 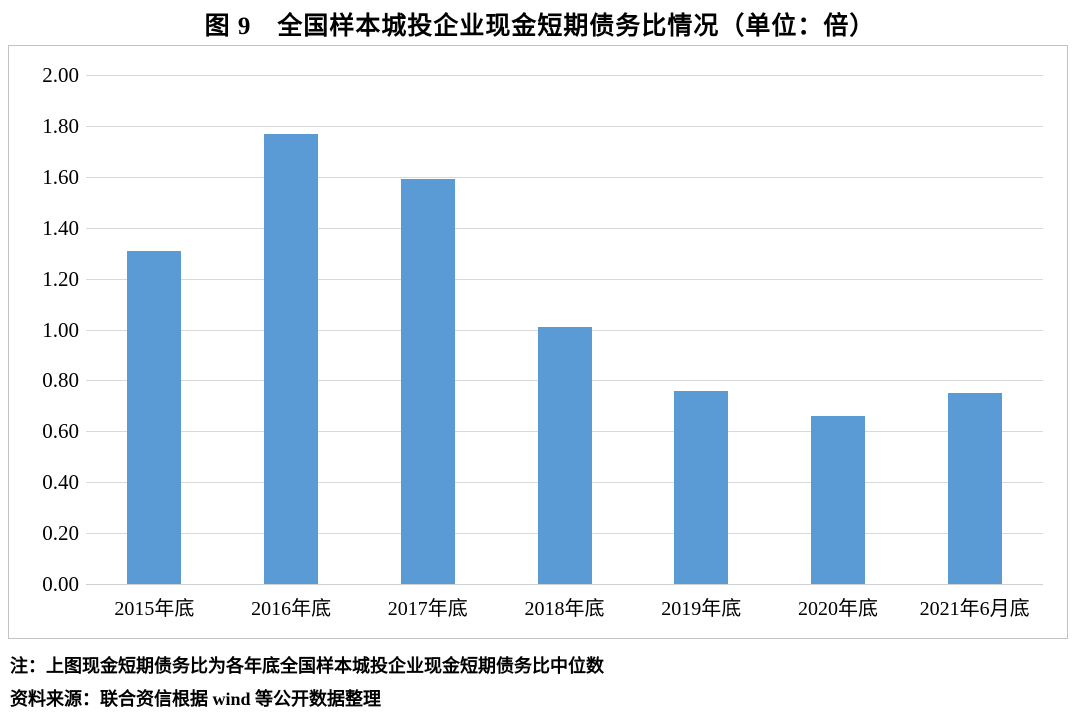 I want to click on bar-2021年6月底, so click(x=975, y=488).